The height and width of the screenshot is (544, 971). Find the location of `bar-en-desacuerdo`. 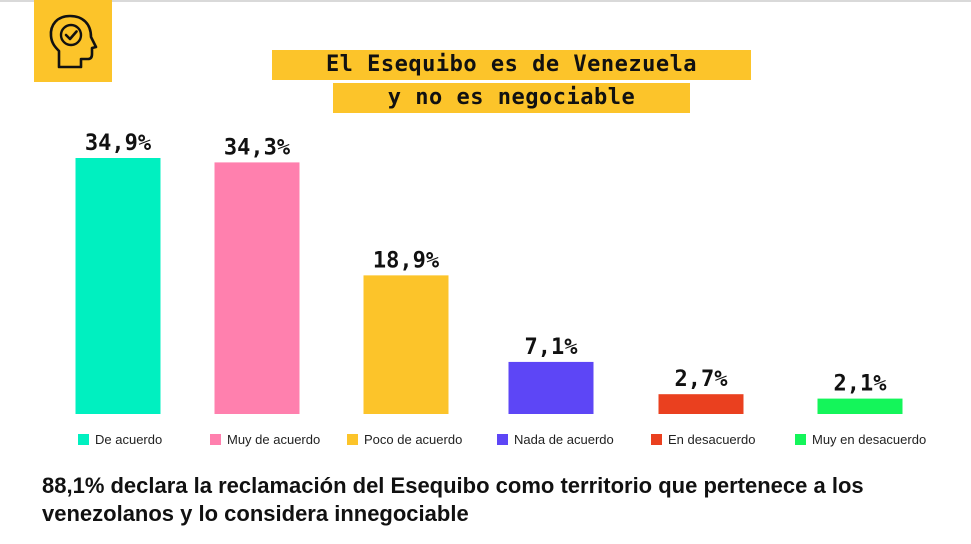

bar-en-desacuerdo is located at coordinates (701, 404).